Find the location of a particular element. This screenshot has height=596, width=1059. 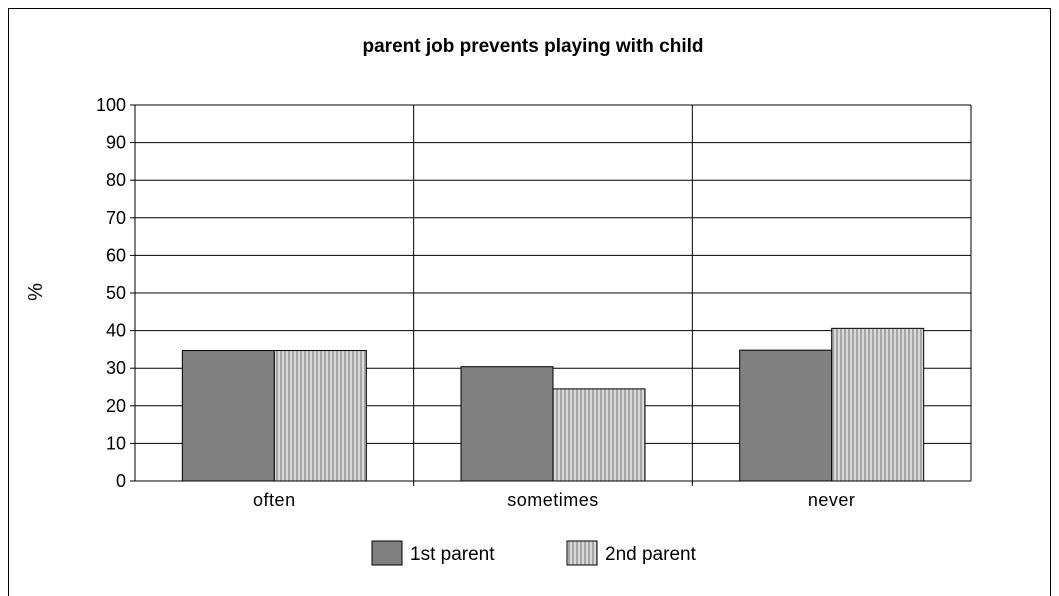

chart-title: parent job prevents playing with child is located at coordinates (533, 46).